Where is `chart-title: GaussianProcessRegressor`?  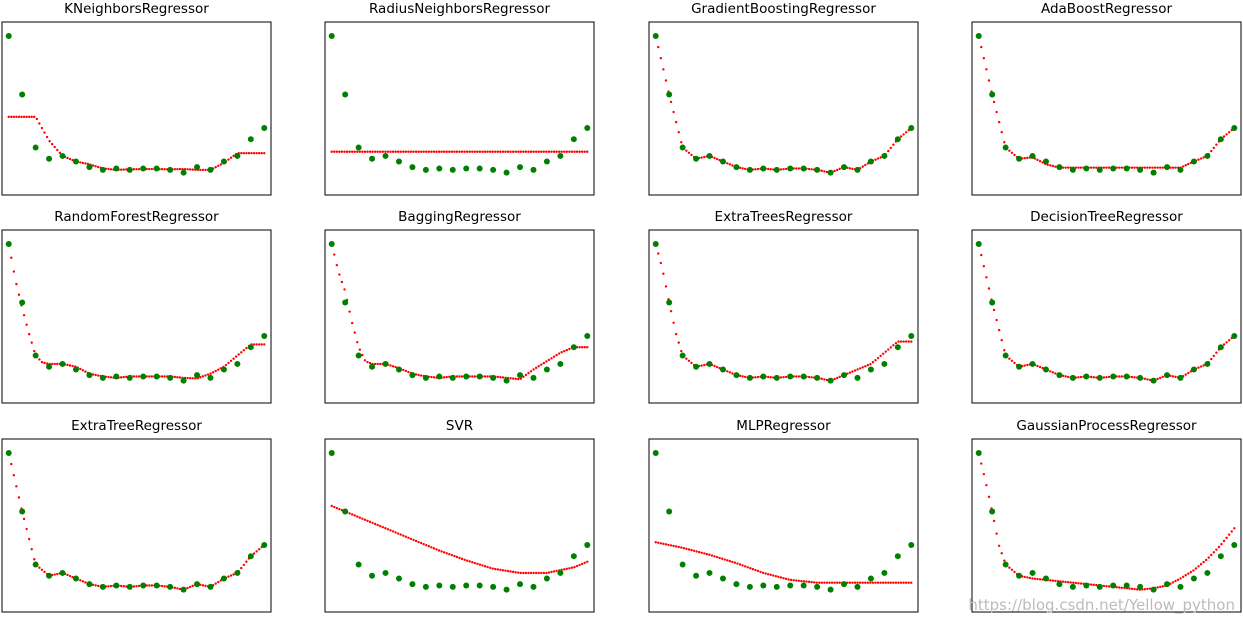
chart-title: GaussianProcessRegressor is located at coordinates (1106, 426).